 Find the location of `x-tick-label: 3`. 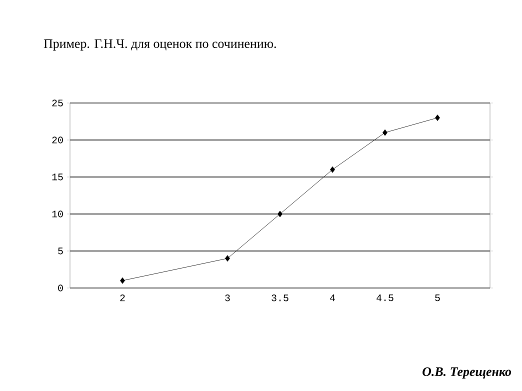

x-tick-label: 3 is located at coordinates (227, 298).